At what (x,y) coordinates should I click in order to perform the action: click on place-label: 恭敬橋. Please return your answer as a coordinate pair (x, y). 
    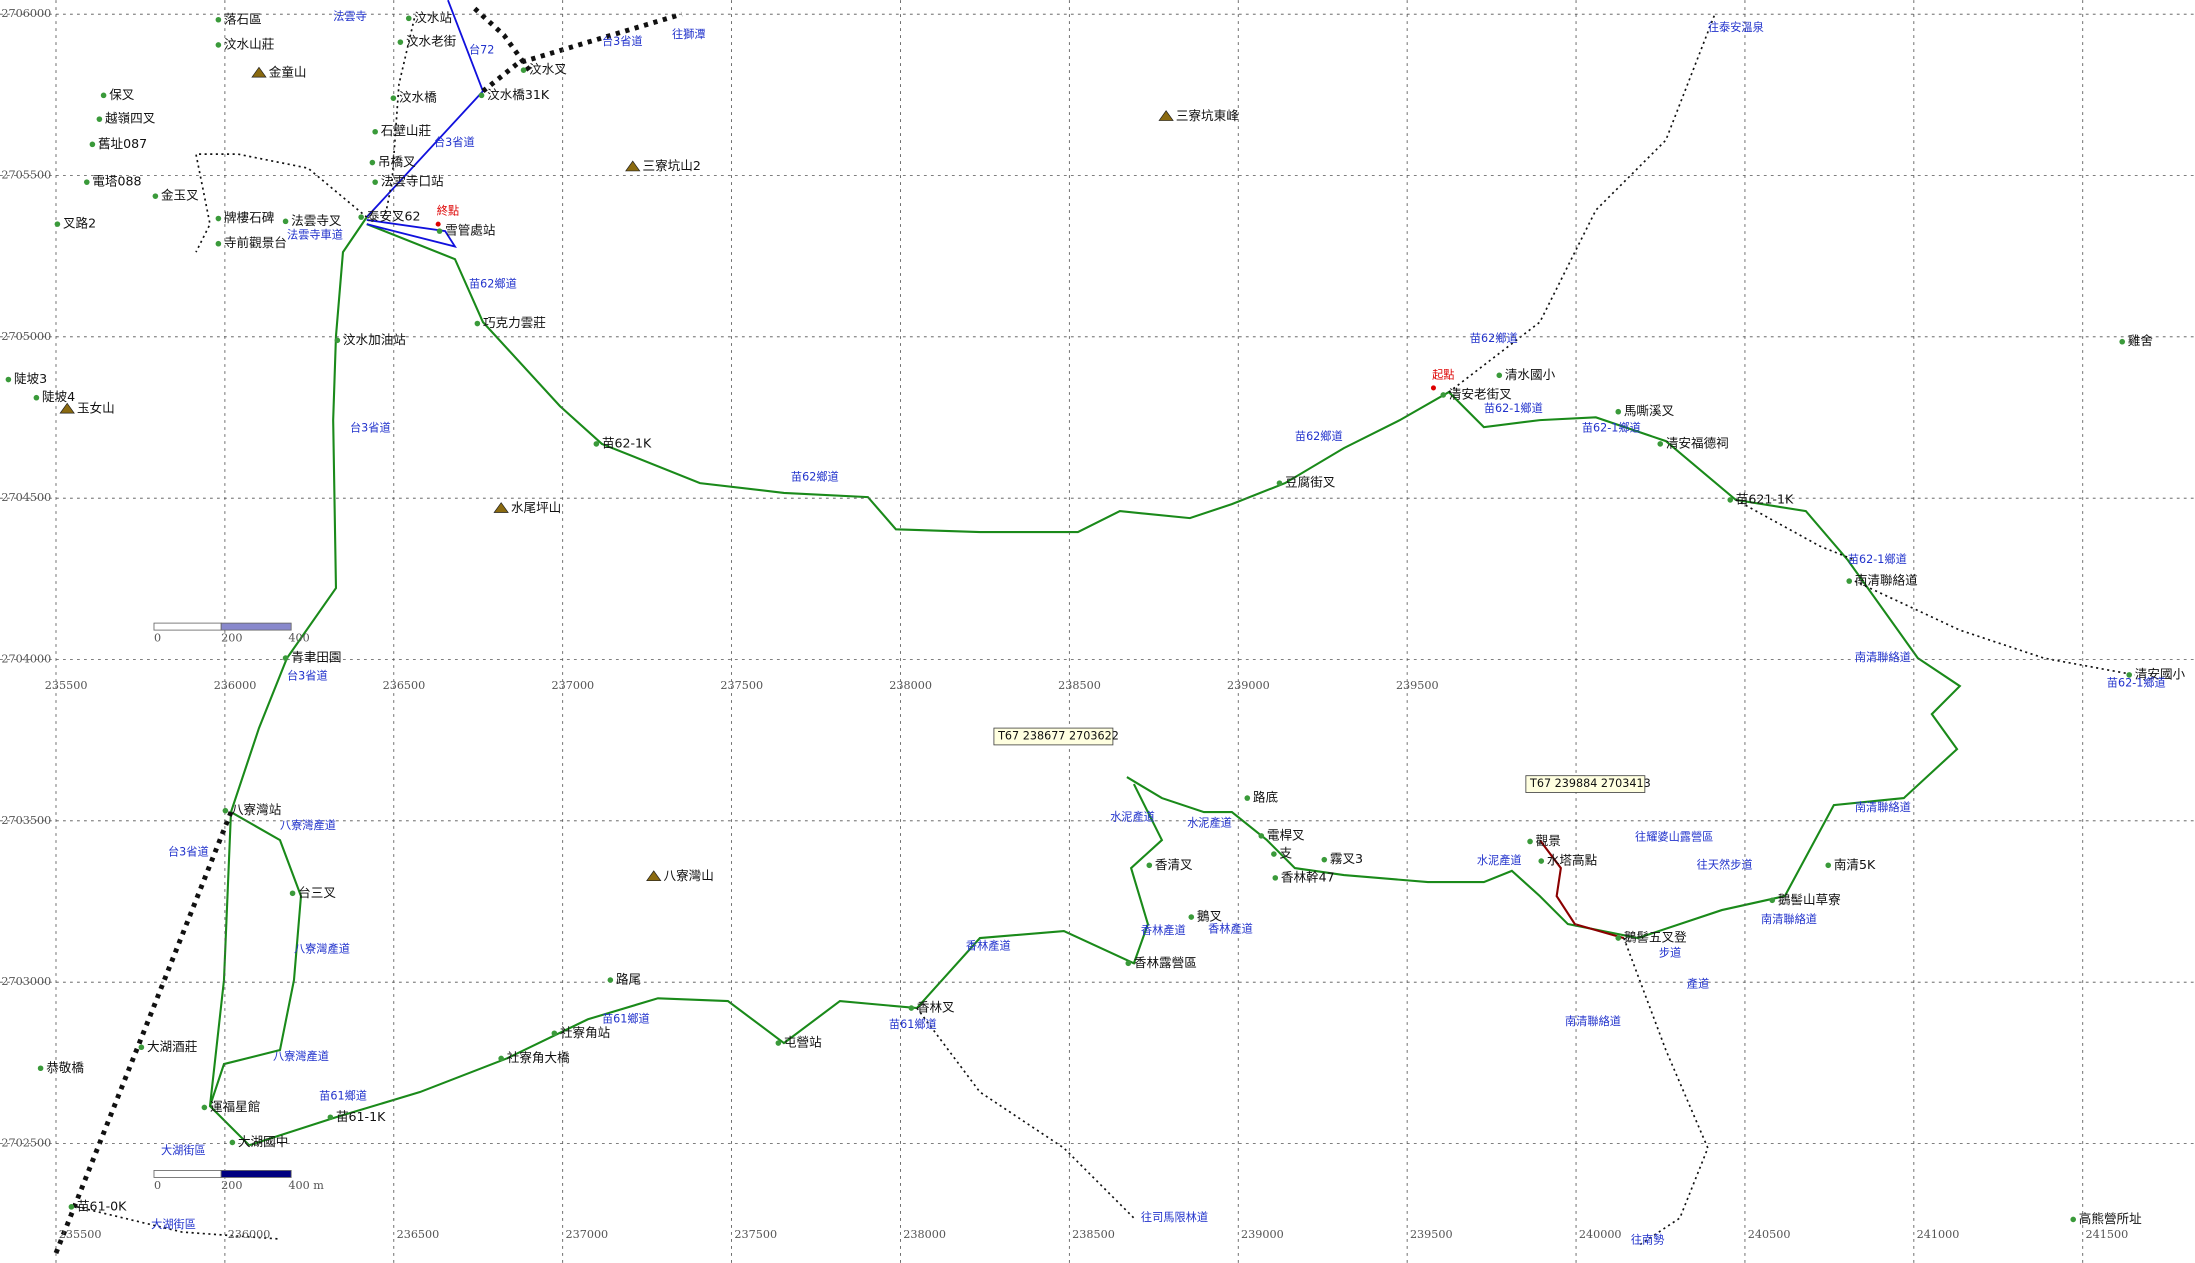
    Looking at the image, I should click on (65, 1067).